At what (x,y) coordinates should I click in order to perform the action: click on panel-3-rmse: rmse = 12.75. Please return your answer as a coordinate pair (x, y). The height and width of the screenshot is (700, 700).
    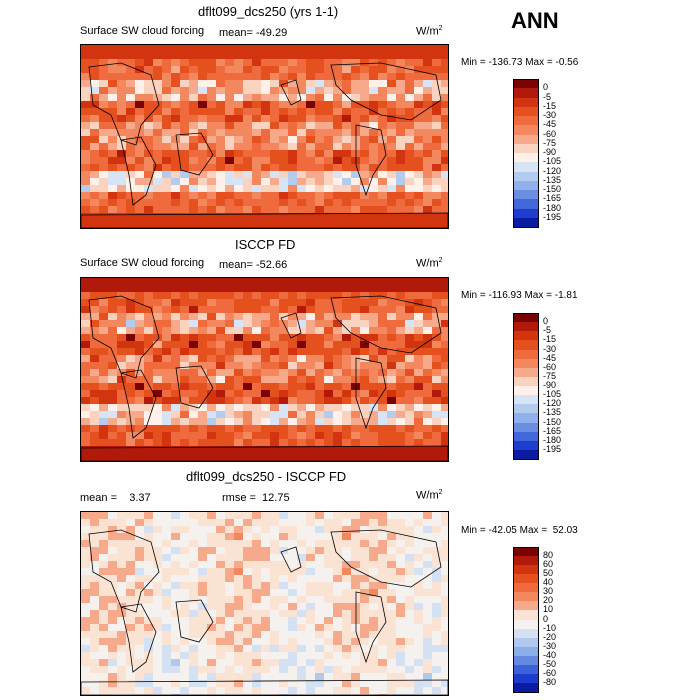
    Looking at the image, I should click on (256, 498).